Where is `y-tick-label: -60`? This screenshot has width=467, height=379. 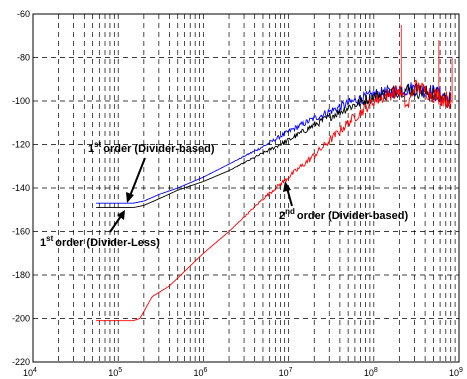
y-tick-label: -60 is located at coordinates (23, 14).